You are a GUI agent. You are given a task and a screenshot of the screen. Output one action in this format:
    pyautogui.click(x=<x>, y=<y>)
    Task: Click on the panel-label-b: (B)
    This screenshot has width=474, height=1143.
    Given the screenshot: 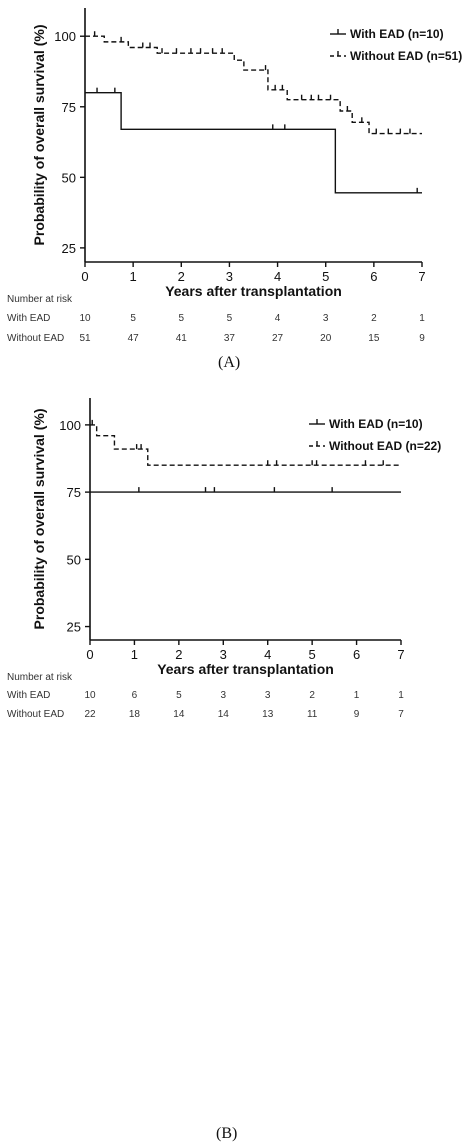 What is the action you would take?
    pyautogui.click(x=227, y=1133)
    